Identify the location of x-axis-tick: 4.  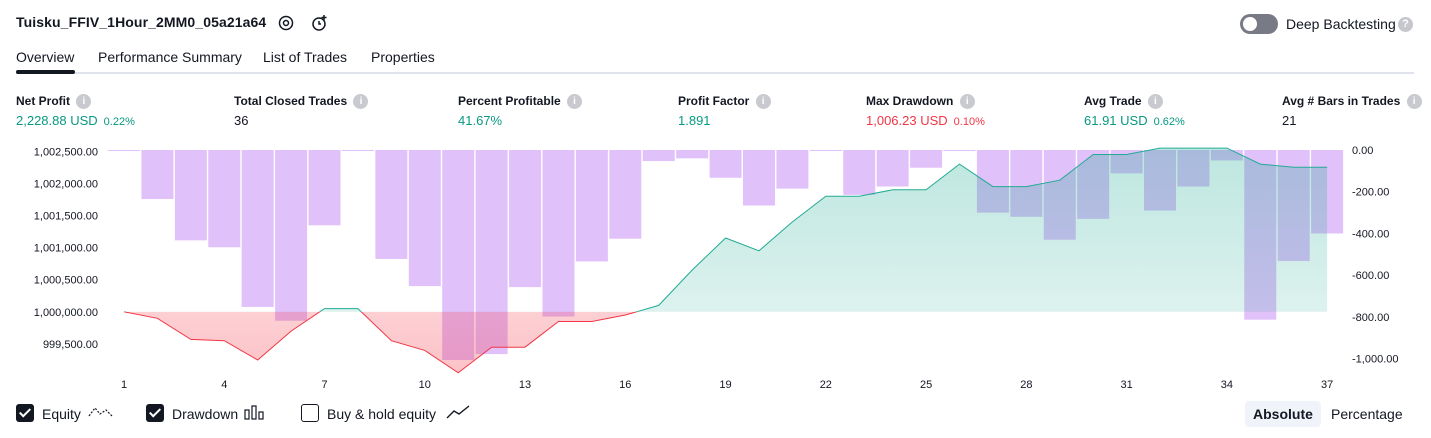
(224, 385).